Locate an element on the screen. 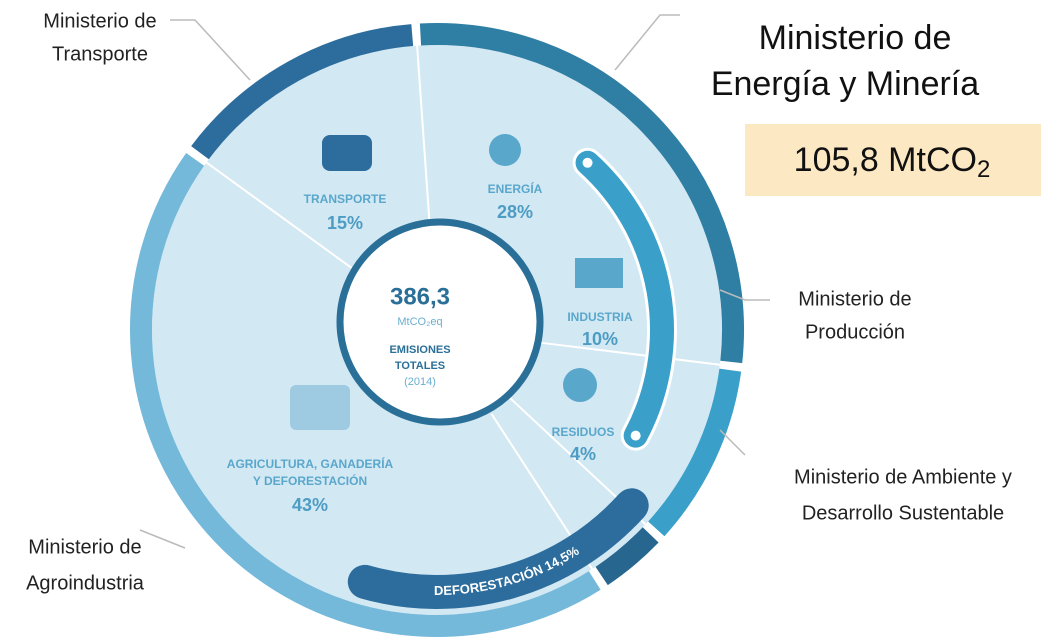  highlight-value: 105,8 MtCO2 is located at coordinates (892, 162).